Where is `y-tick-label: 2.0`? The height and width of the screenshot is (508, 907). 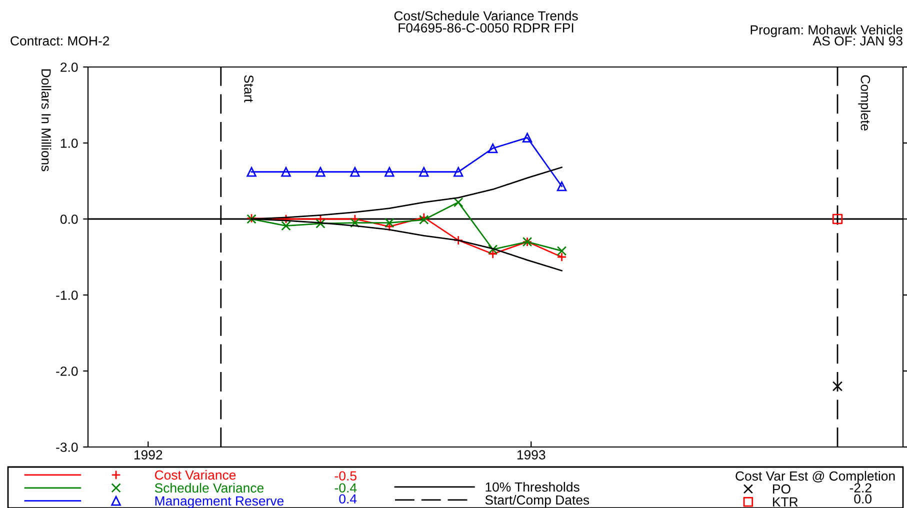
y-tick-label: 2.0 is located at coordinates (69, 67).